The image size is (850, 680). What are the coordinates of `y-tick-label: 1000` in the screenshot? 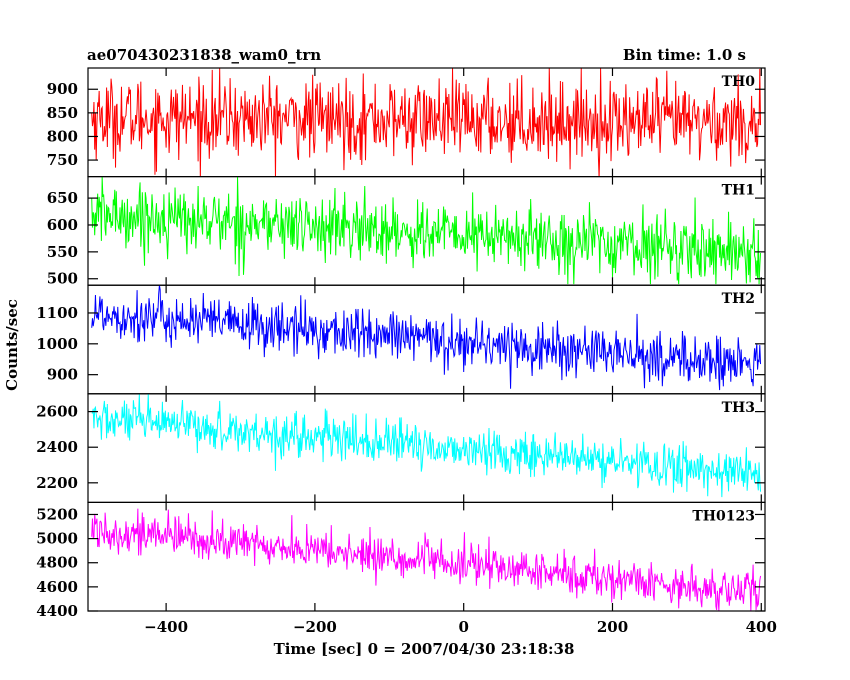 It's located at (57, 344).